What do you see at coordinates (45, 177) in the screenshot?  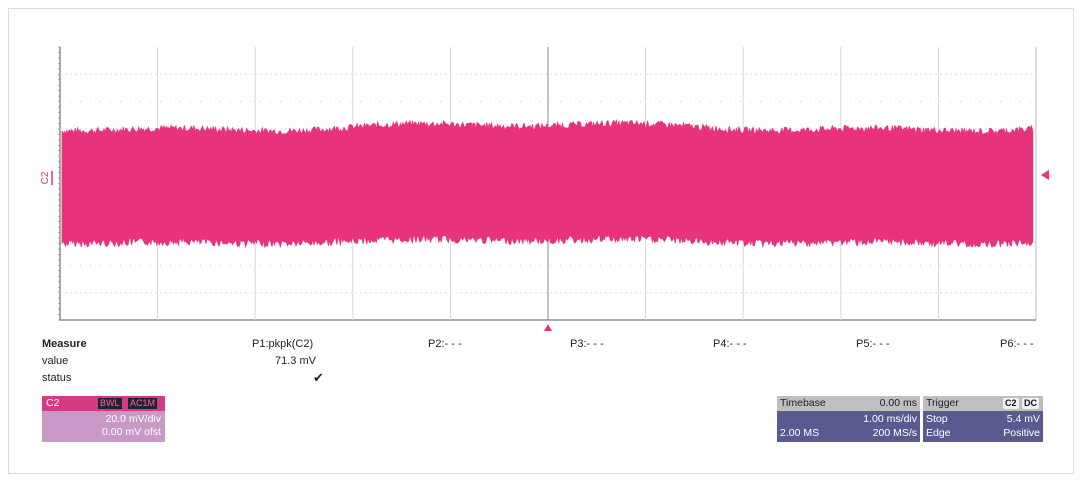 I see `channel-marker-label: C2` at bounding box center [45, 177].